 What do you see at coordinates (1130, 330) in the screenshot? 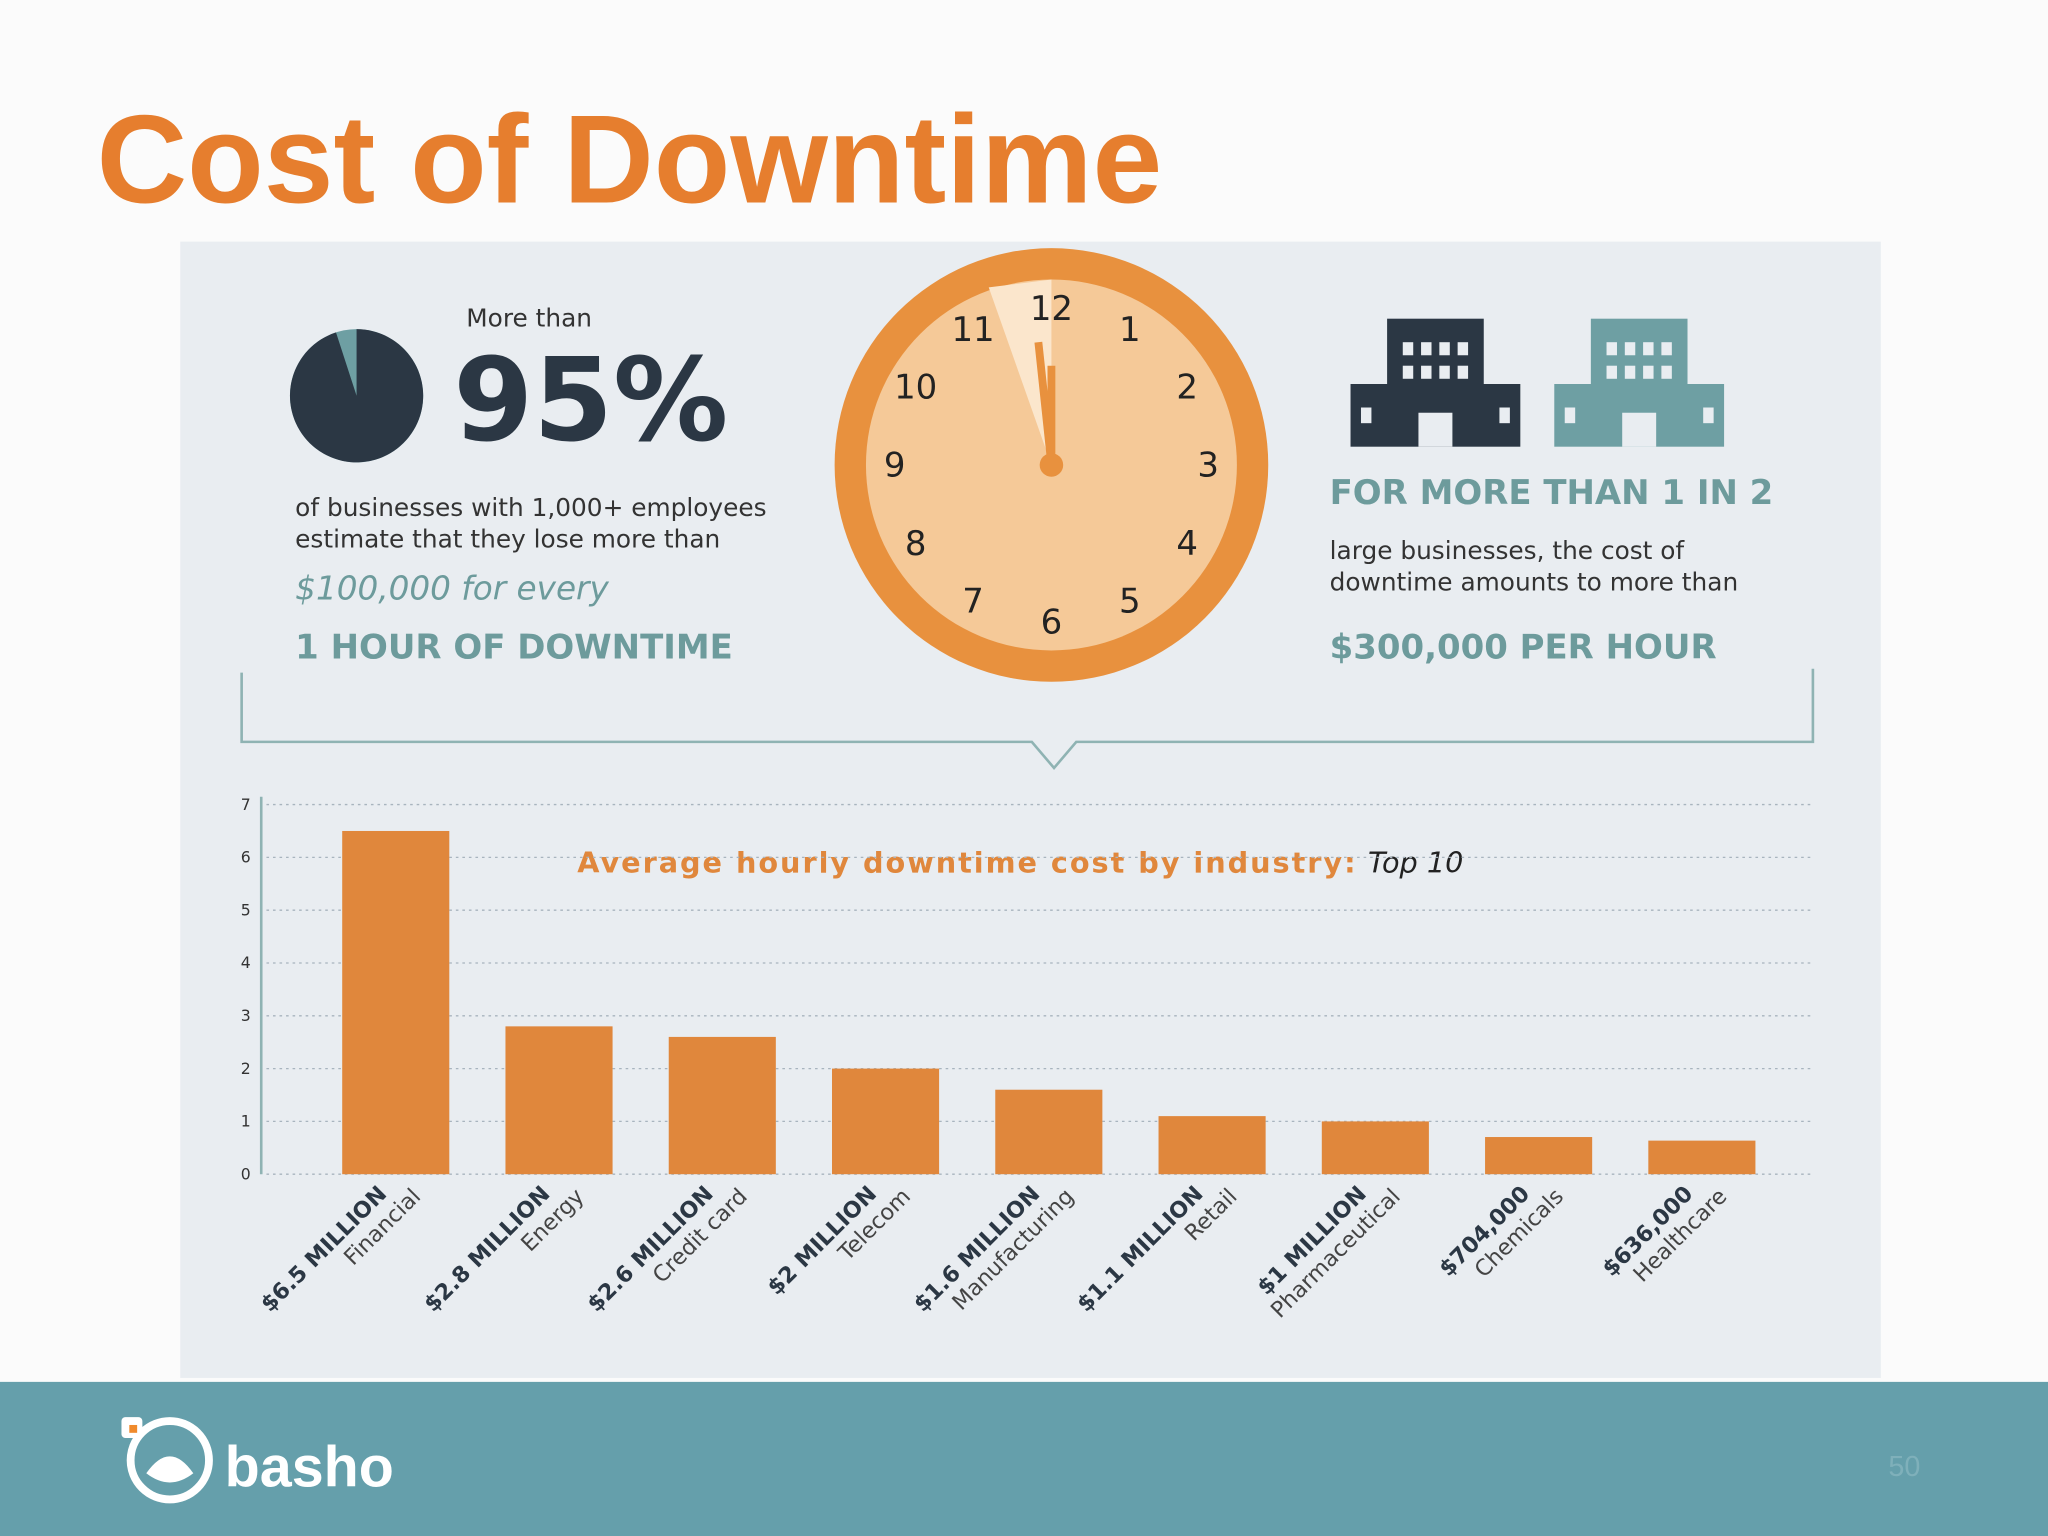
I see `clock-number: 1` at bounding box center [1130, 330].